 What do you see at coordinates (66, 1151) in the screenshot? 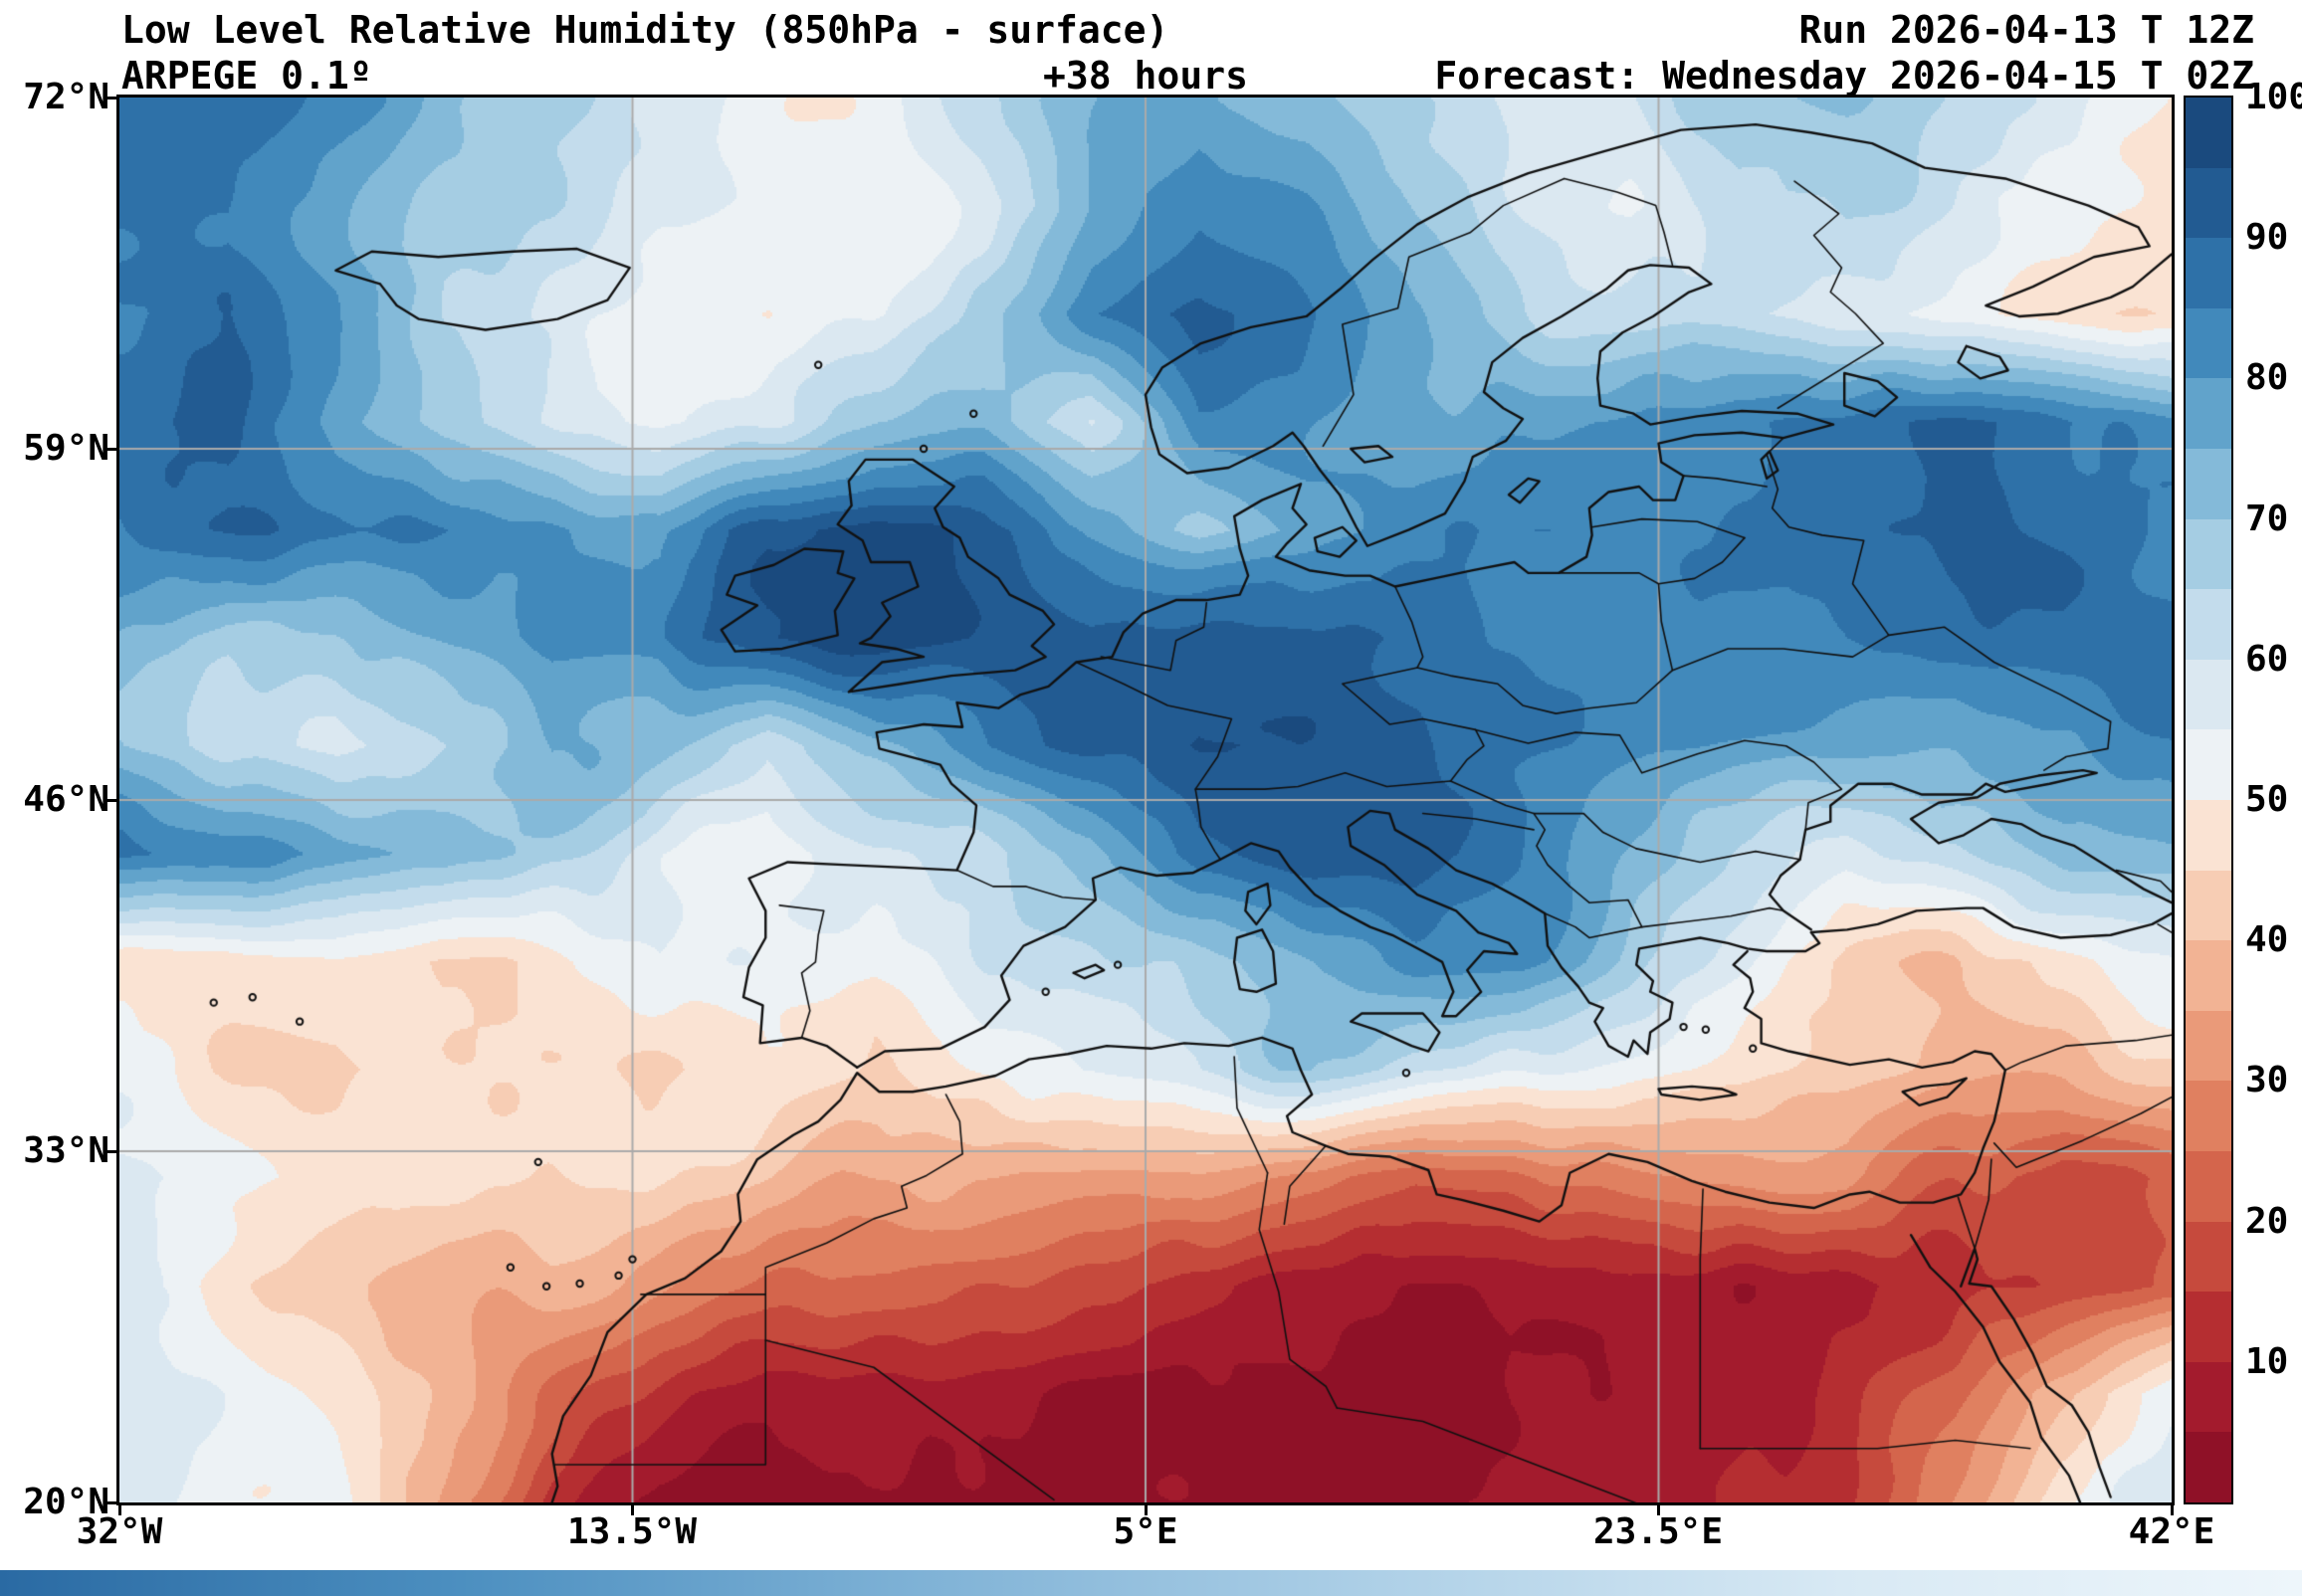
I see `lat-label-33n: 33°N` at bounding box center [66, 1151].